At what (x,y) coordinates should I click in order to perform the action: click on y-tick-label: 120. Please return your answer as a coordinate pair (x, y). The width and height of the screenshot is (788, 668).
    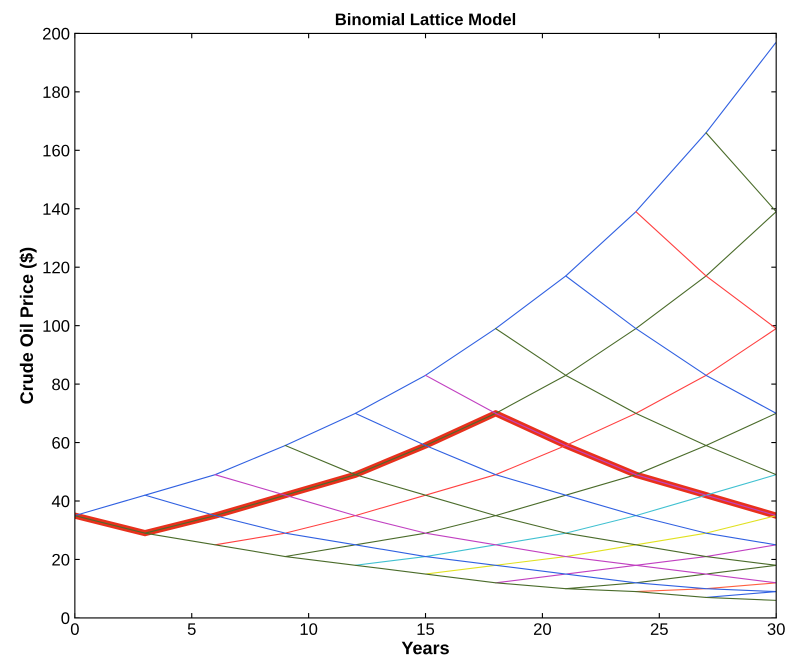
    Looking at the image, I should click on (56, 268).